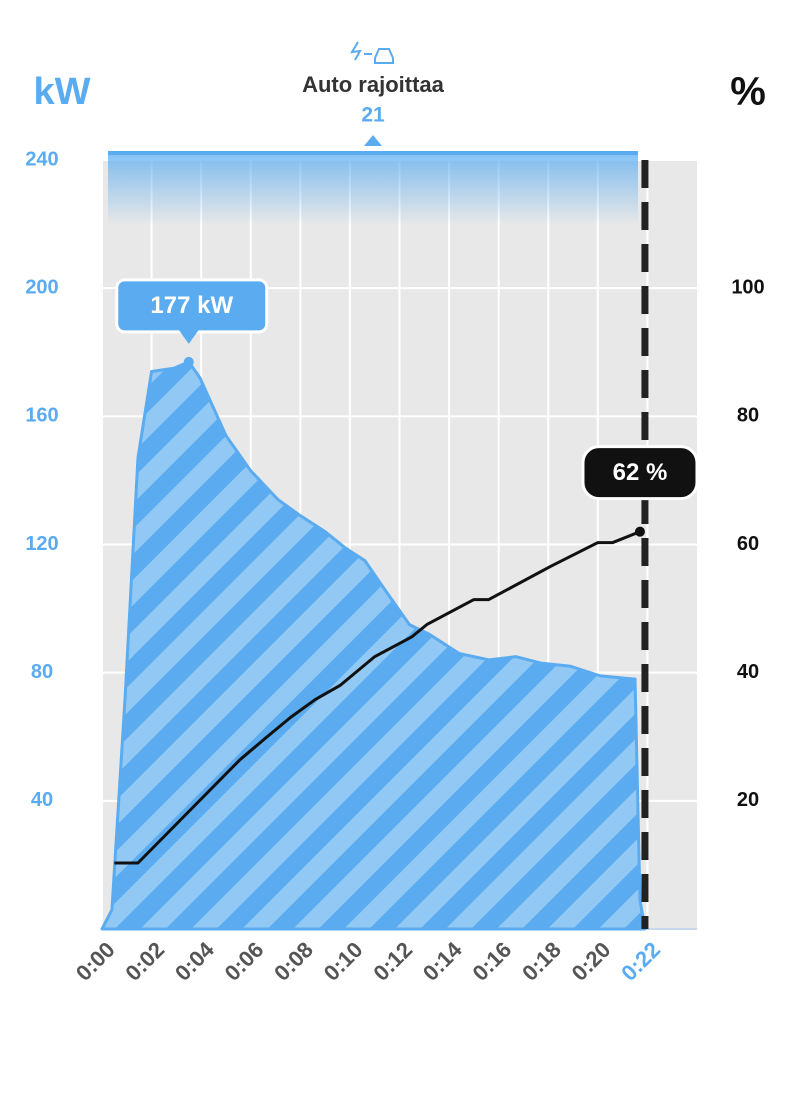 Image resolution: width=800 pixels, height=1093 pixels. I want to click on x-tick-label: 0:22, so click(640, 961).